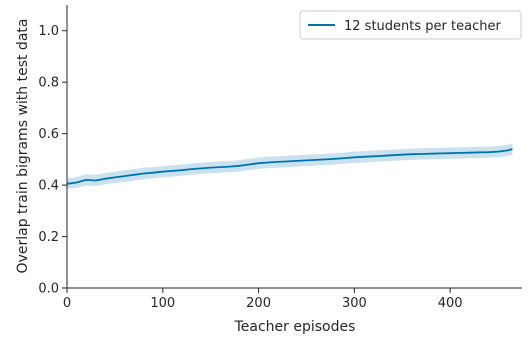  What do you see at coordinates (48, 83) in the screenshot?
I see `y-tick-label: 0.8` at bounding box center [48, 83].